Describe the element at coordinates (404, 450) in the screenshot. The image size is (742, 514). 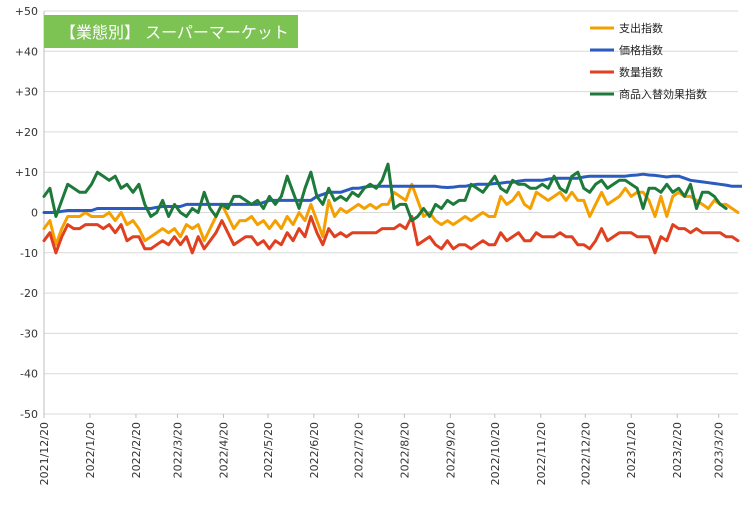
I see `x-tick-label: 2022/8/20` at that location.